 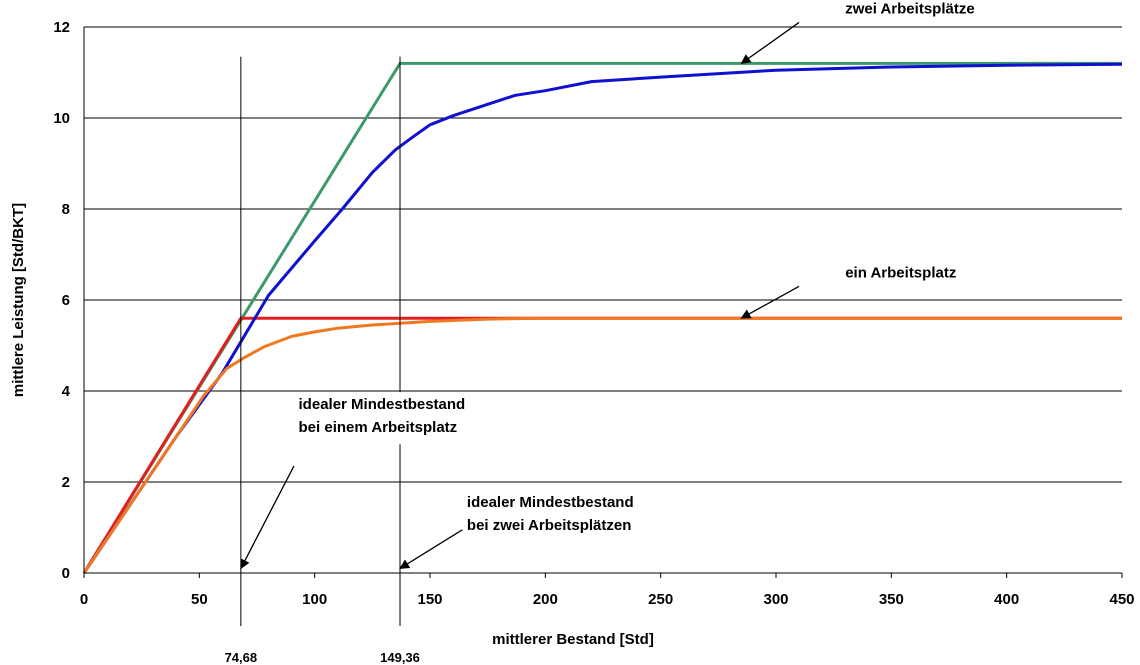 What do you see at coordinates (891, 599) in the screenshot?
I see `x-tick-label-7: 350` at bounding box center [891, 599].